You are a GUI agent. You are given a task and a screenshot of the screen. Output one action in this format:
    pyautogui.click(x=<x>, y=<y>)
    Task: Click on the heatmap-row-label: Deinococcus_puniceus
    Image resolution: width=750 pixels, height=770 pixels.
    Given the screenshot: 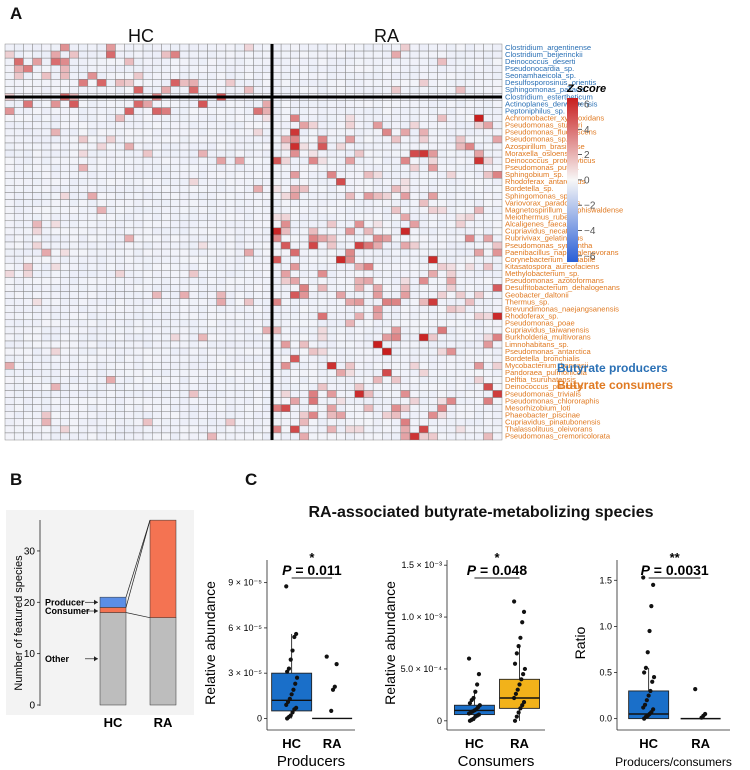 What is the action you would take?
    pyautogui.click(x=544, y=386)
    